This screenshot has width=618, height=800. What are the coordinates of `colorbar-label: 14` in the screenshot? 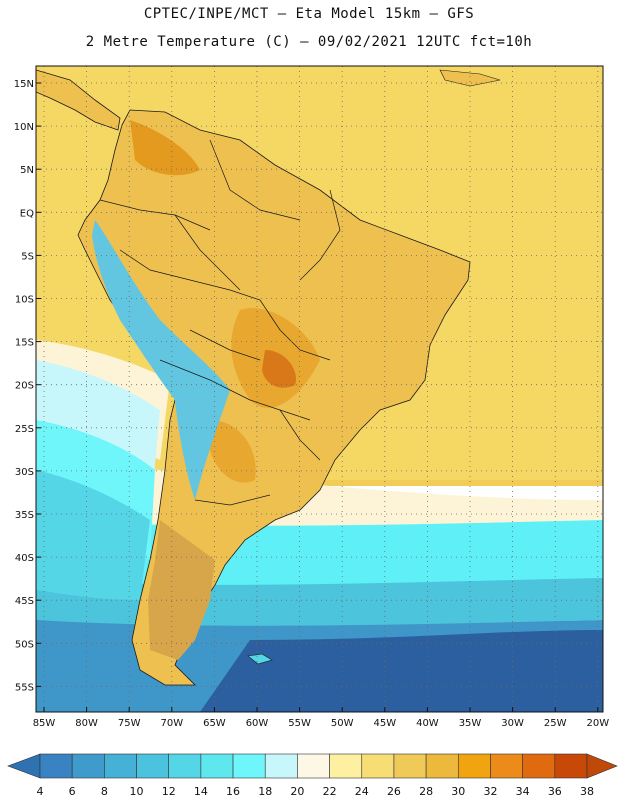 It's located at (201, 791).